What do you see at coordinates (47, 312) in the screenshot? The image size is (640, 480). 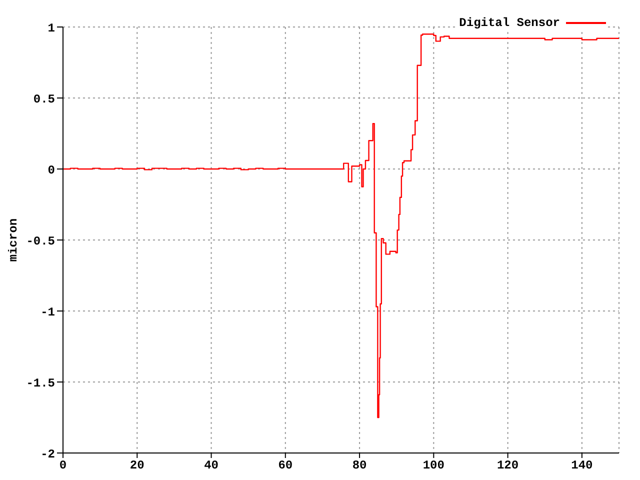 I see `y-tick-label: -1` at bounding box center [47, 312].